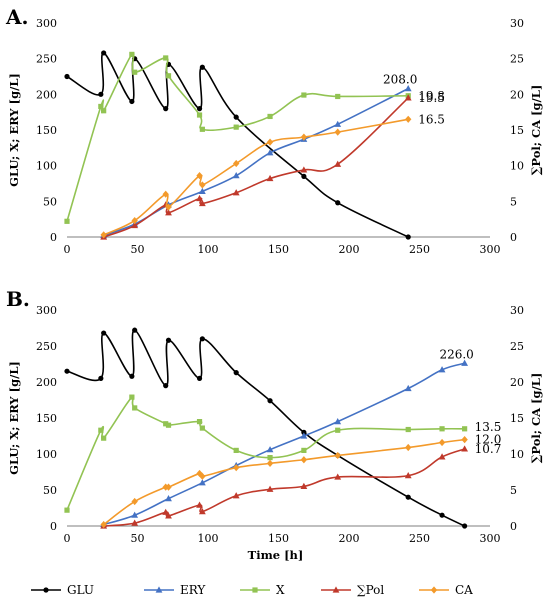 This screenshot has width=550, height=610. I want to click on legend-item-pol: ∑Pol, so click(352, 590).